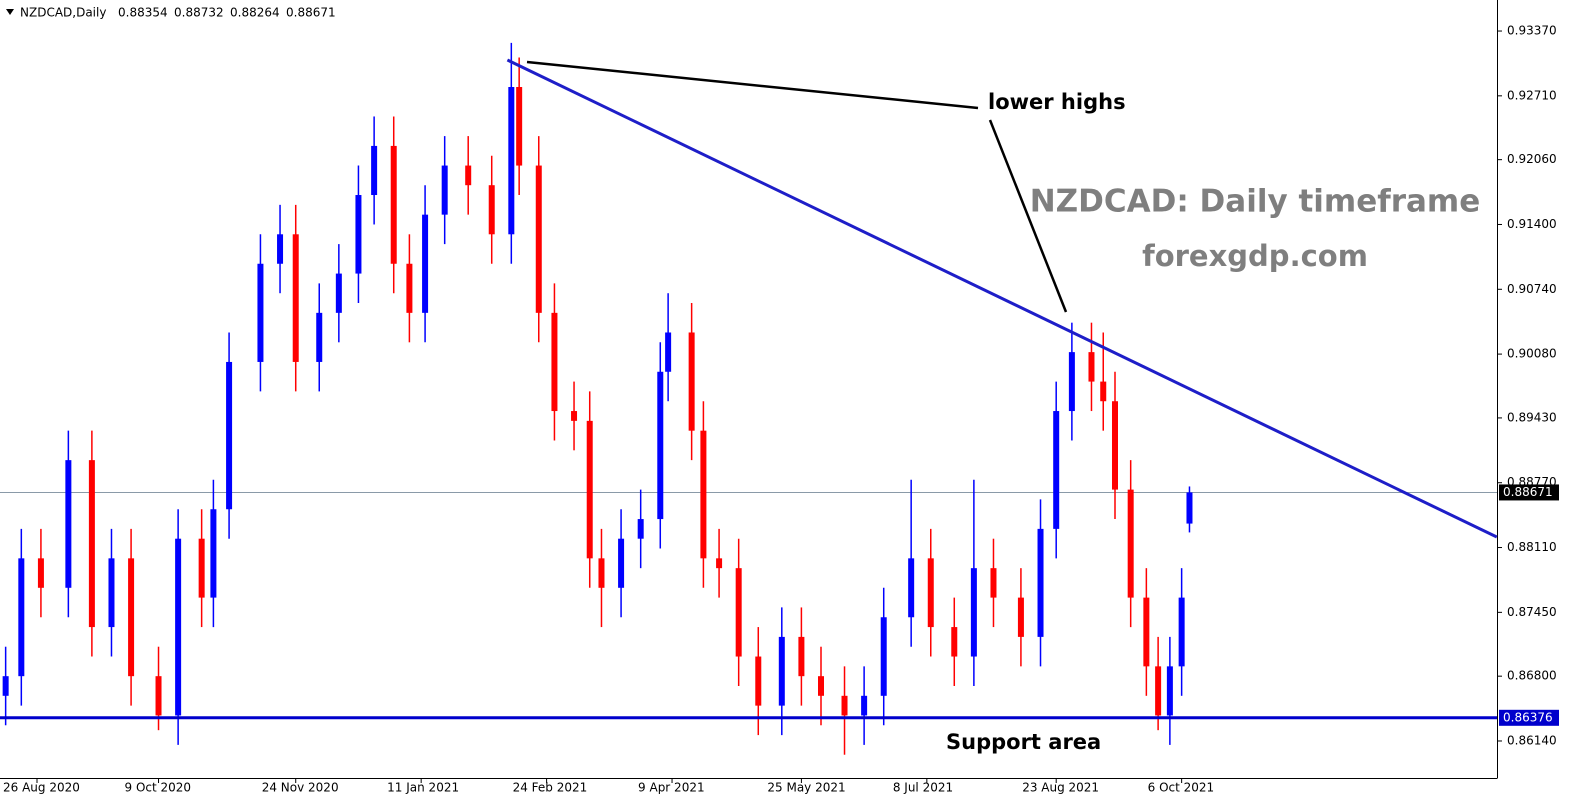 This screenshot has height=807, width=1579. I want to click on x-tick-label: 9 Oct 2020, so click(158, 788).